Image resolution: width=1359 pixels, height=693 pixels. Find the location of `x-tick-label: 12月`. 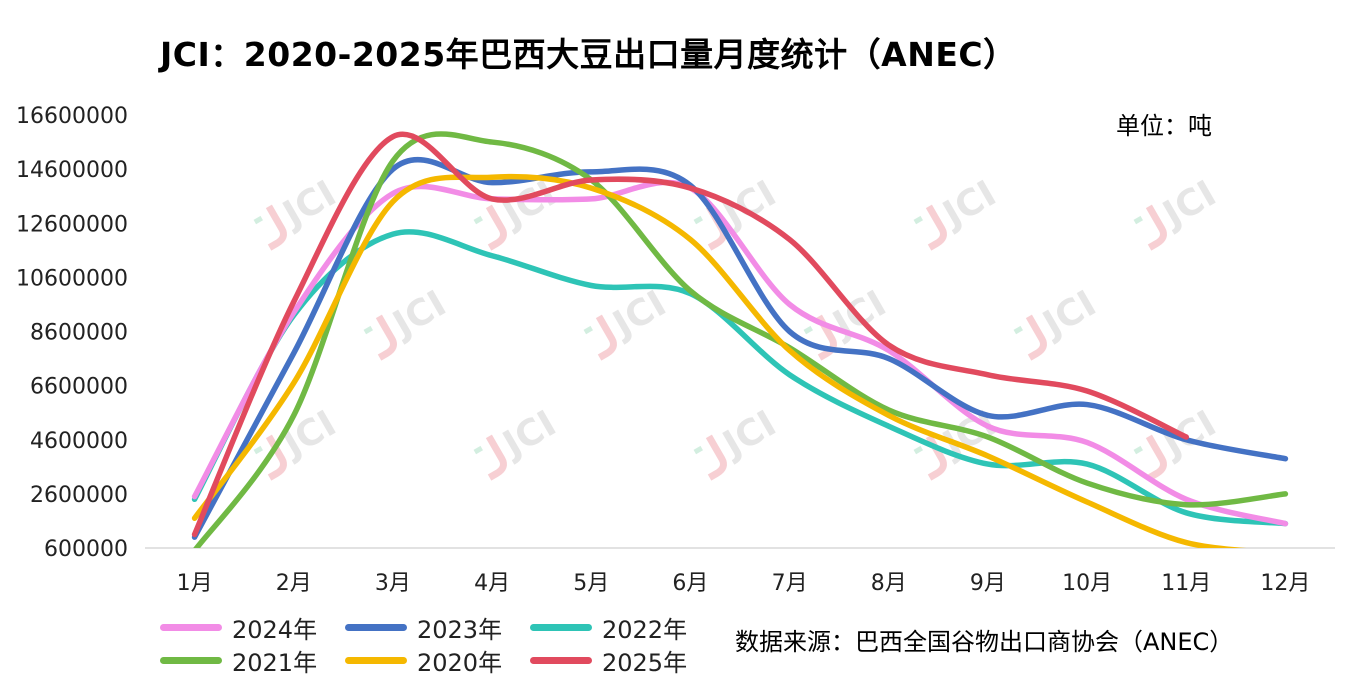

x-tick-label: 12月 is located at coordinates (1285, 583).